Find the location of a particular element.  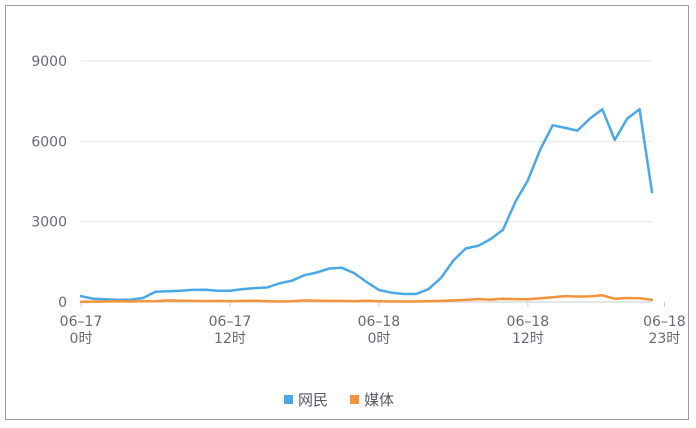

y-tick-label: 6000 is located at coordinates (49, 142).